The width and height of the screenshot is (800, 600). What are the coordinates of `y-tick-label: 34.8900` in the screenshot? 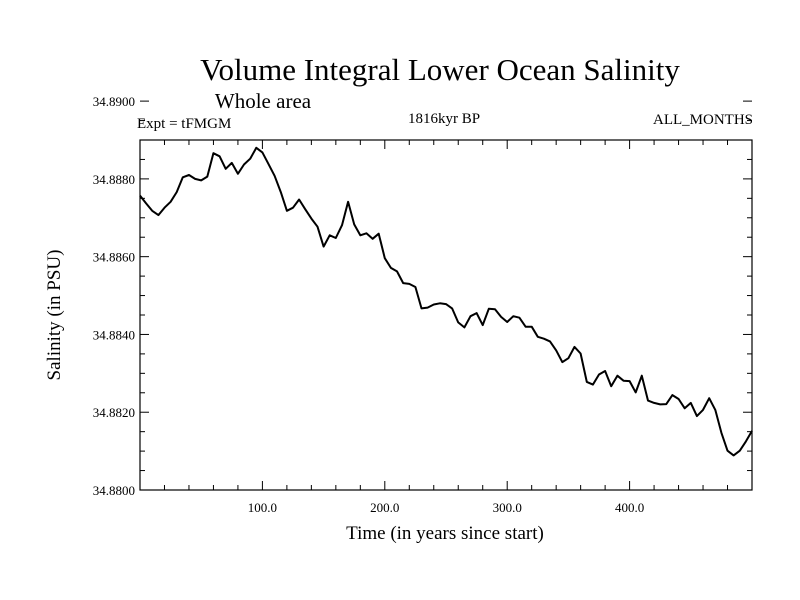 It's located at (114, 101).